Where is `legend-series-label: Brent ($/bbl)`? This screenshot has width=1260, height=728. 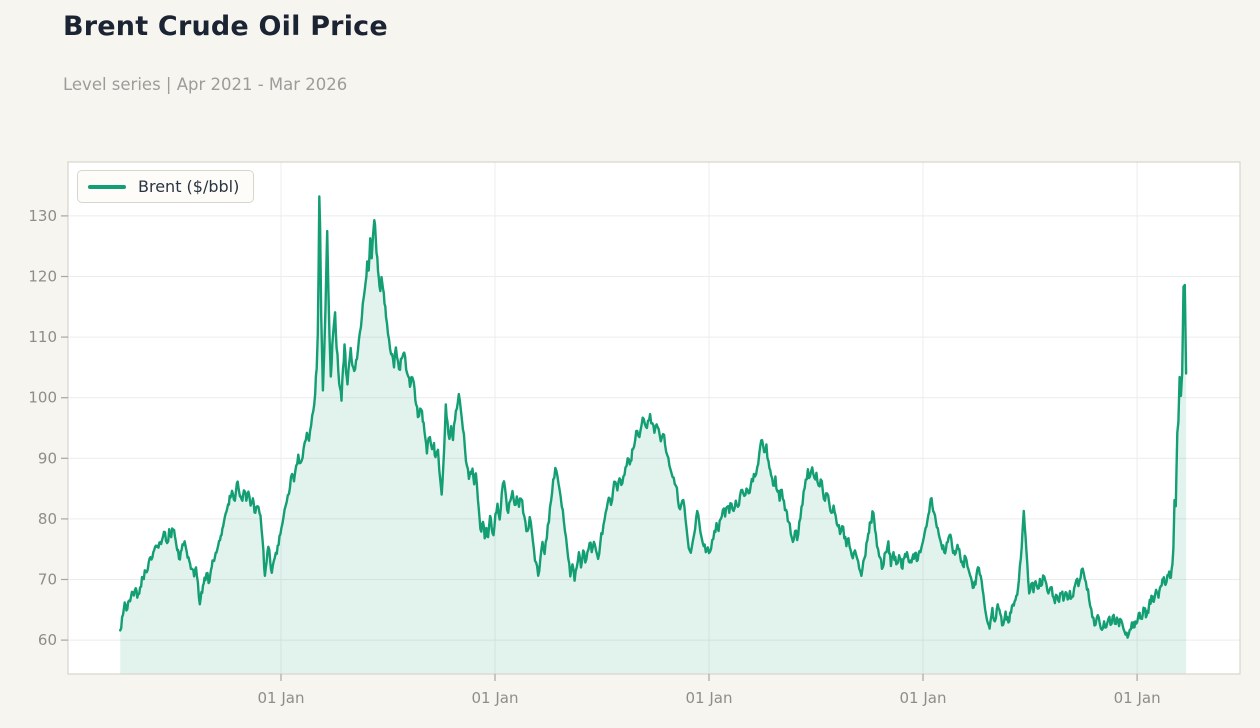 legend-series-label: Brent ($/bbl) is located at coordinates (189, 186).